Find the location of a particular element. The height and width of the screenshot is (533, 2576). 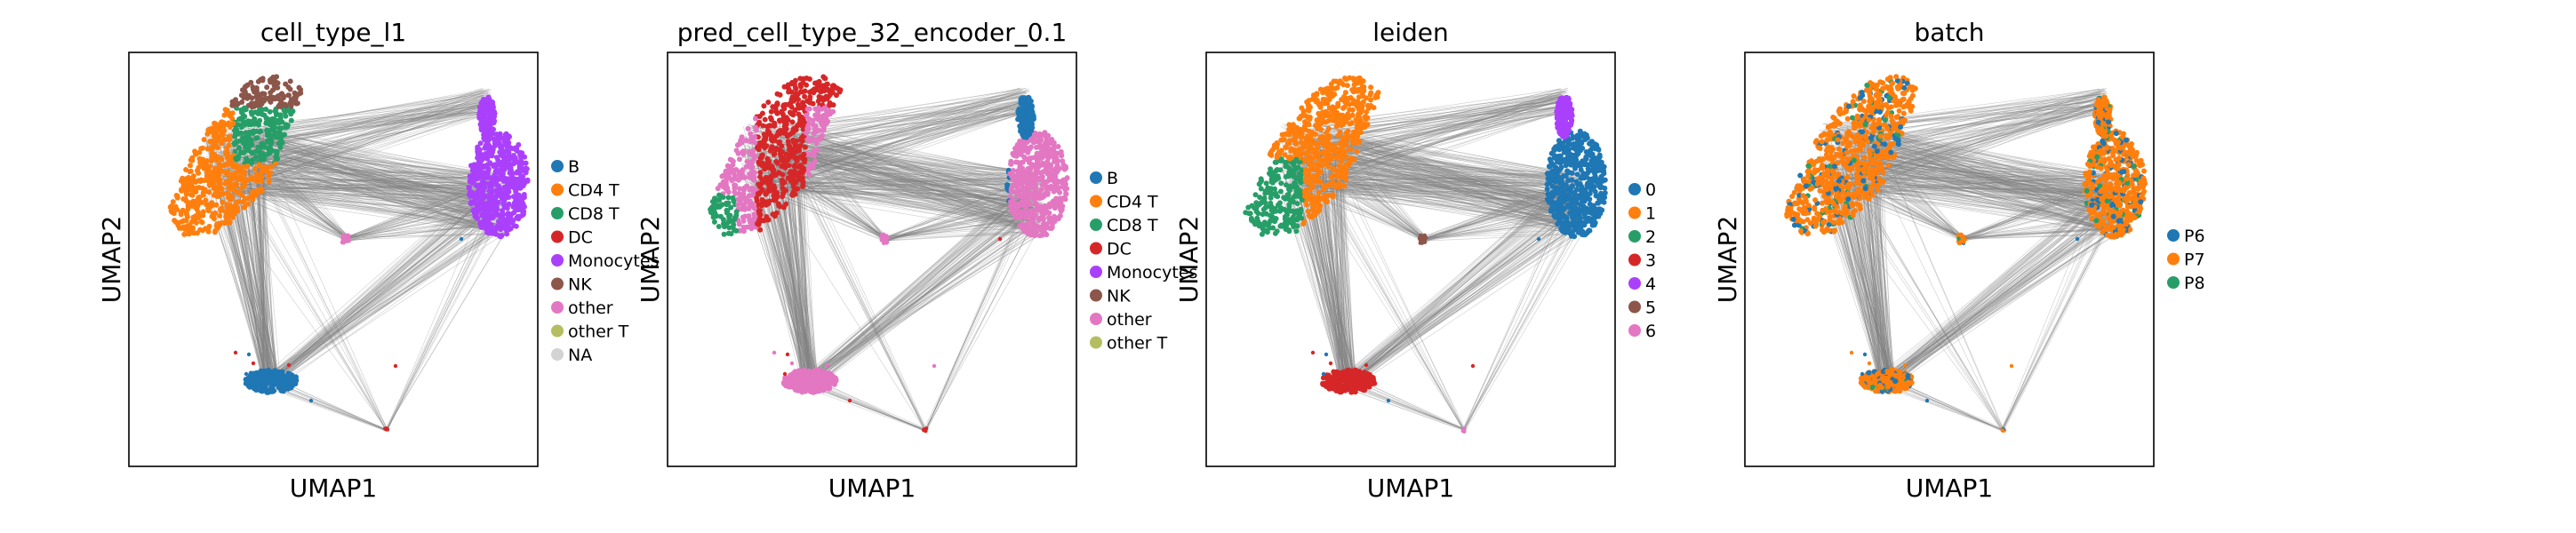

legend-label: CD8 T is located at coordinates (1132, 225).